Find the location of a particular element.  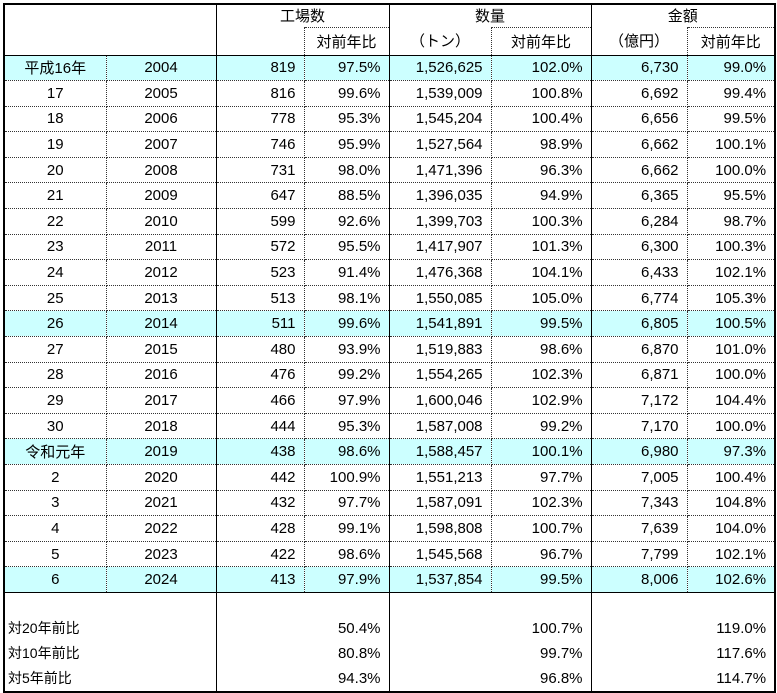

cell-tons: 1,587,091 is located at coordinates (440, 503).